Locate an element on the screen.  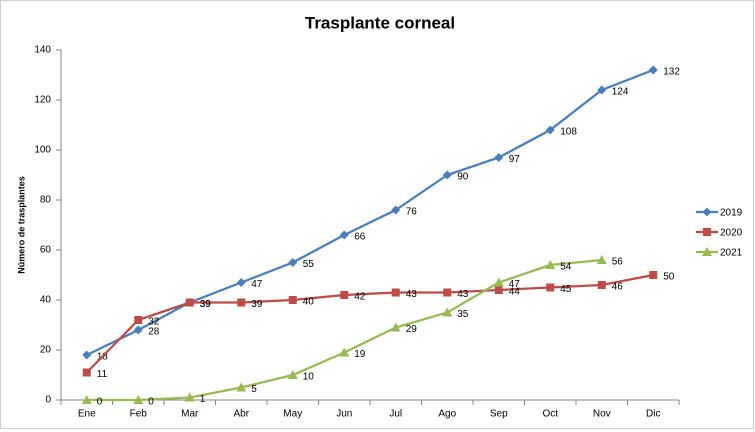
data-label: 11 is located at coordinates (102, 374).